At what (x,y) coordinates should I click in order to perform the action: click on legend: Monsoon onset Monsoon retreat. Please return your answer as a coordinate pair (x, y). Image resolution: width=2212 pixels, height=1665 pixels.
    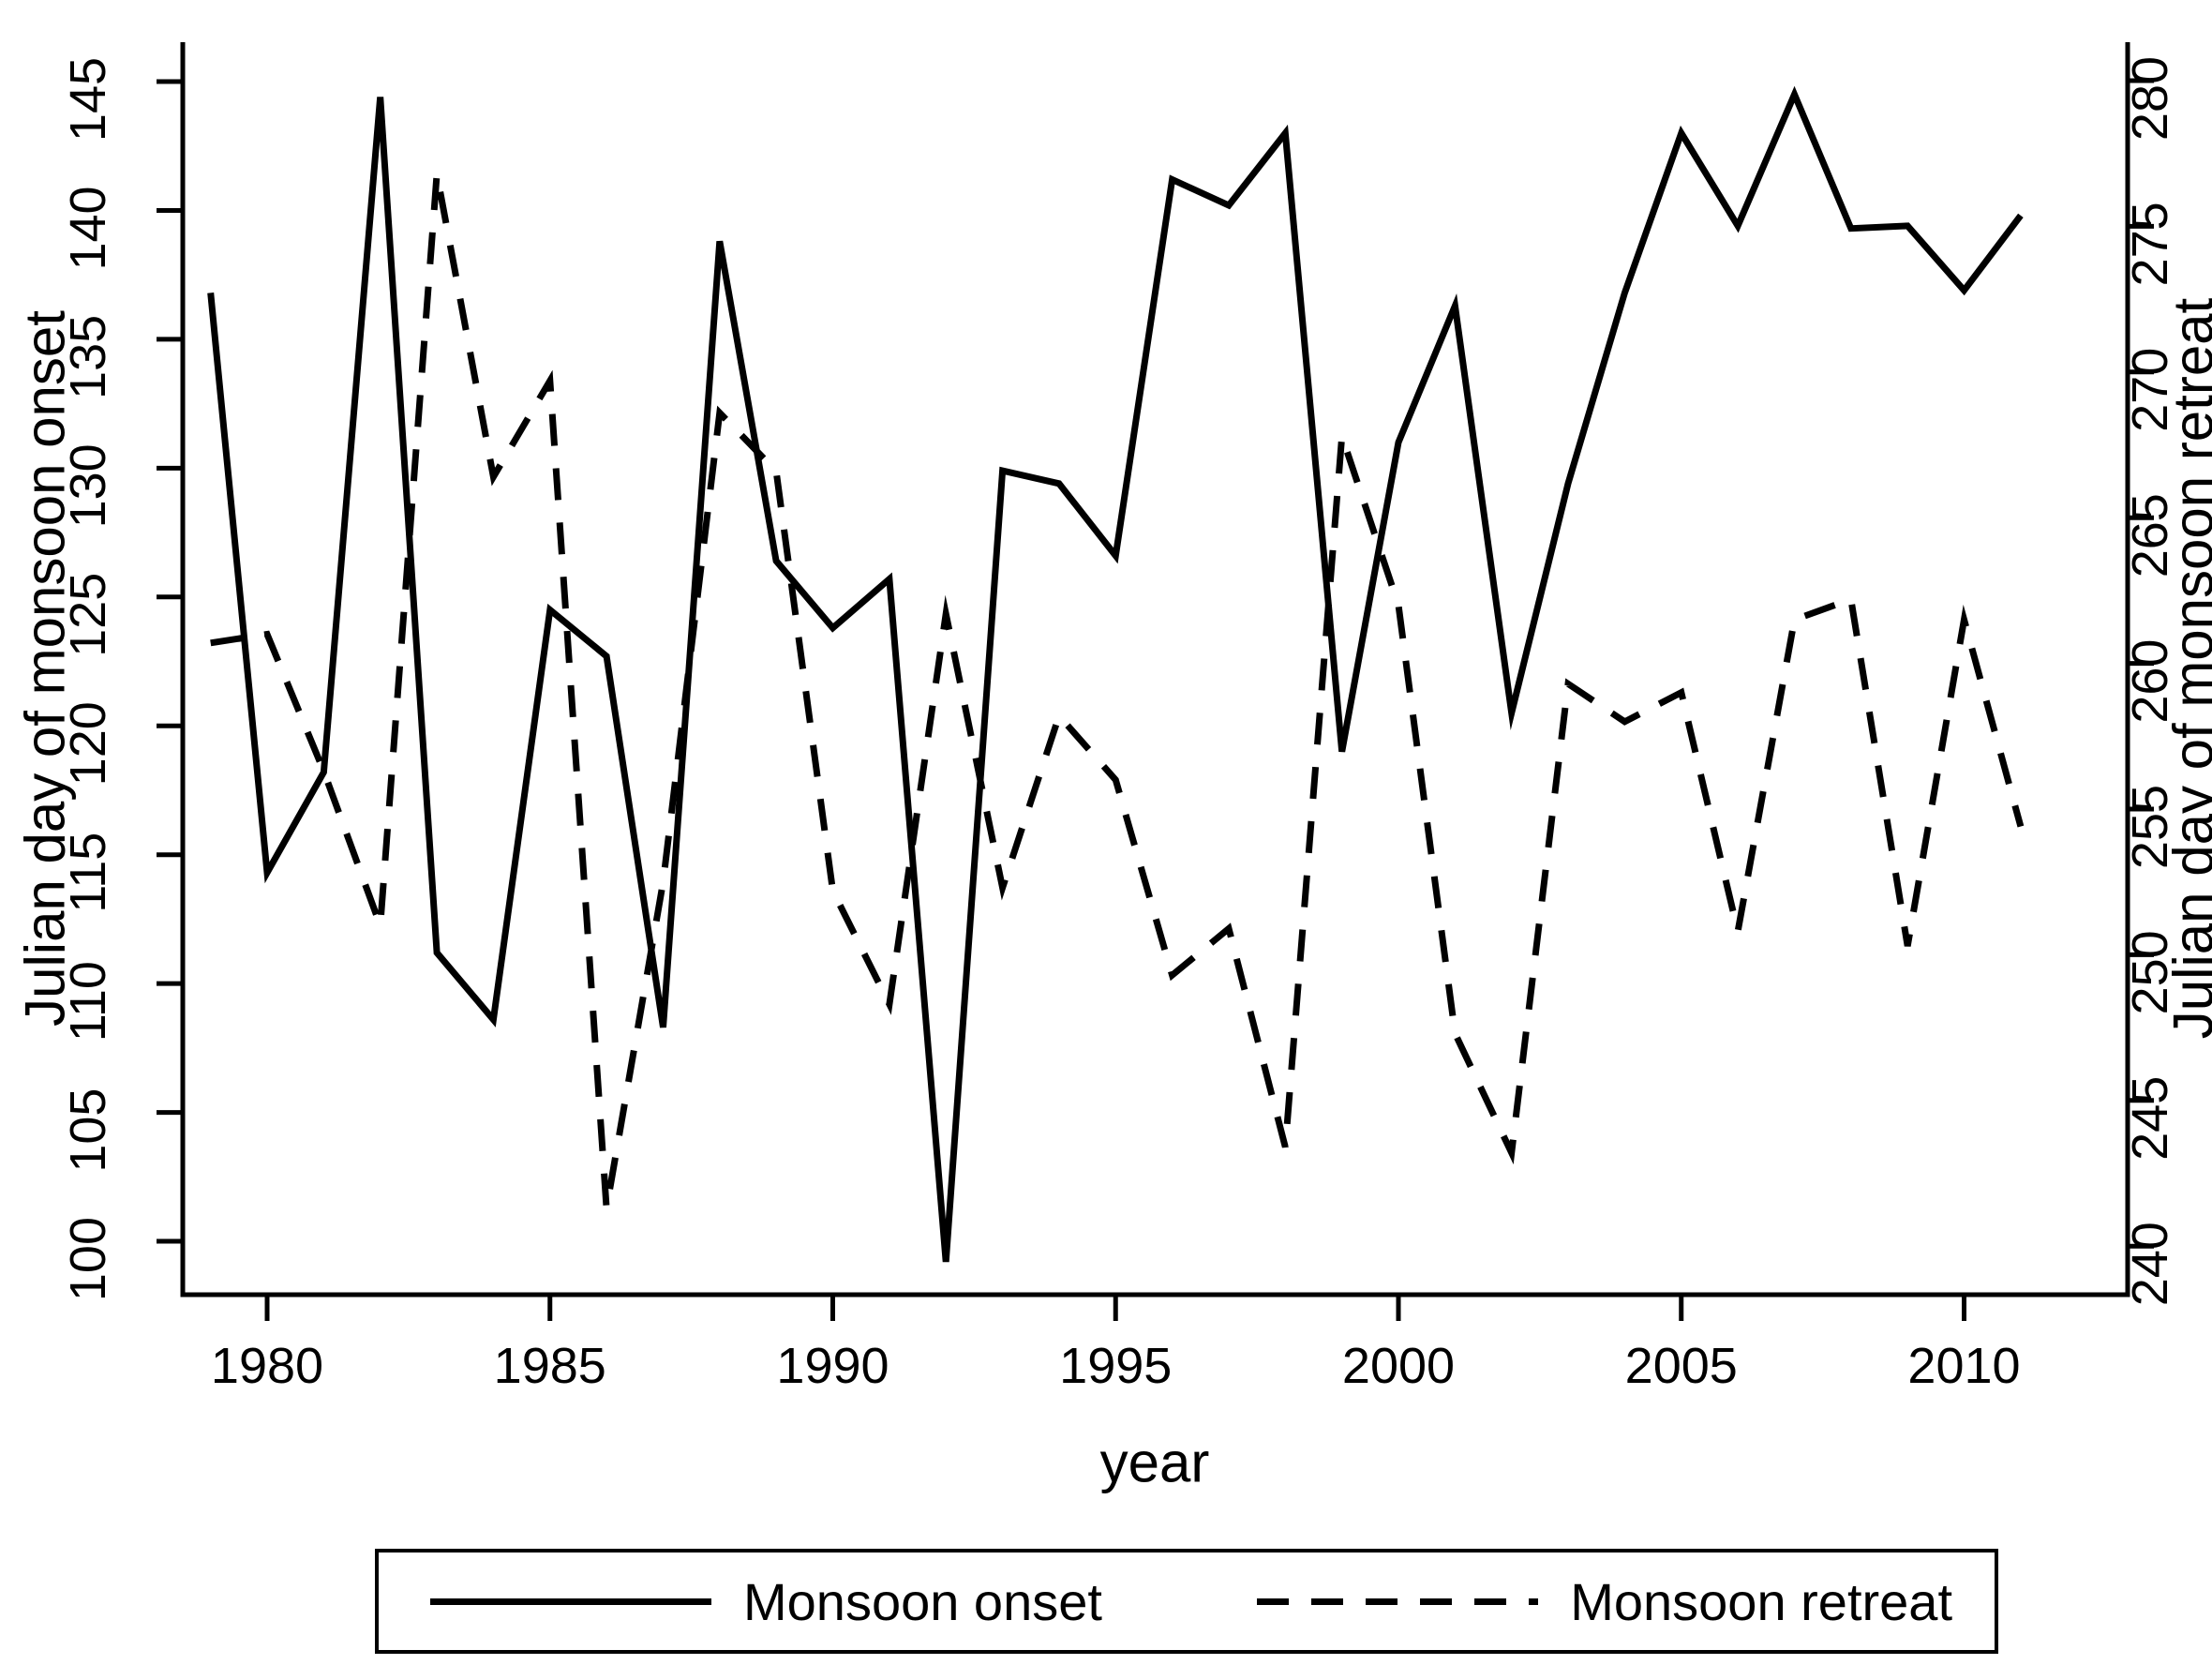
    Looking at the image, I should click on (1186, 1601).